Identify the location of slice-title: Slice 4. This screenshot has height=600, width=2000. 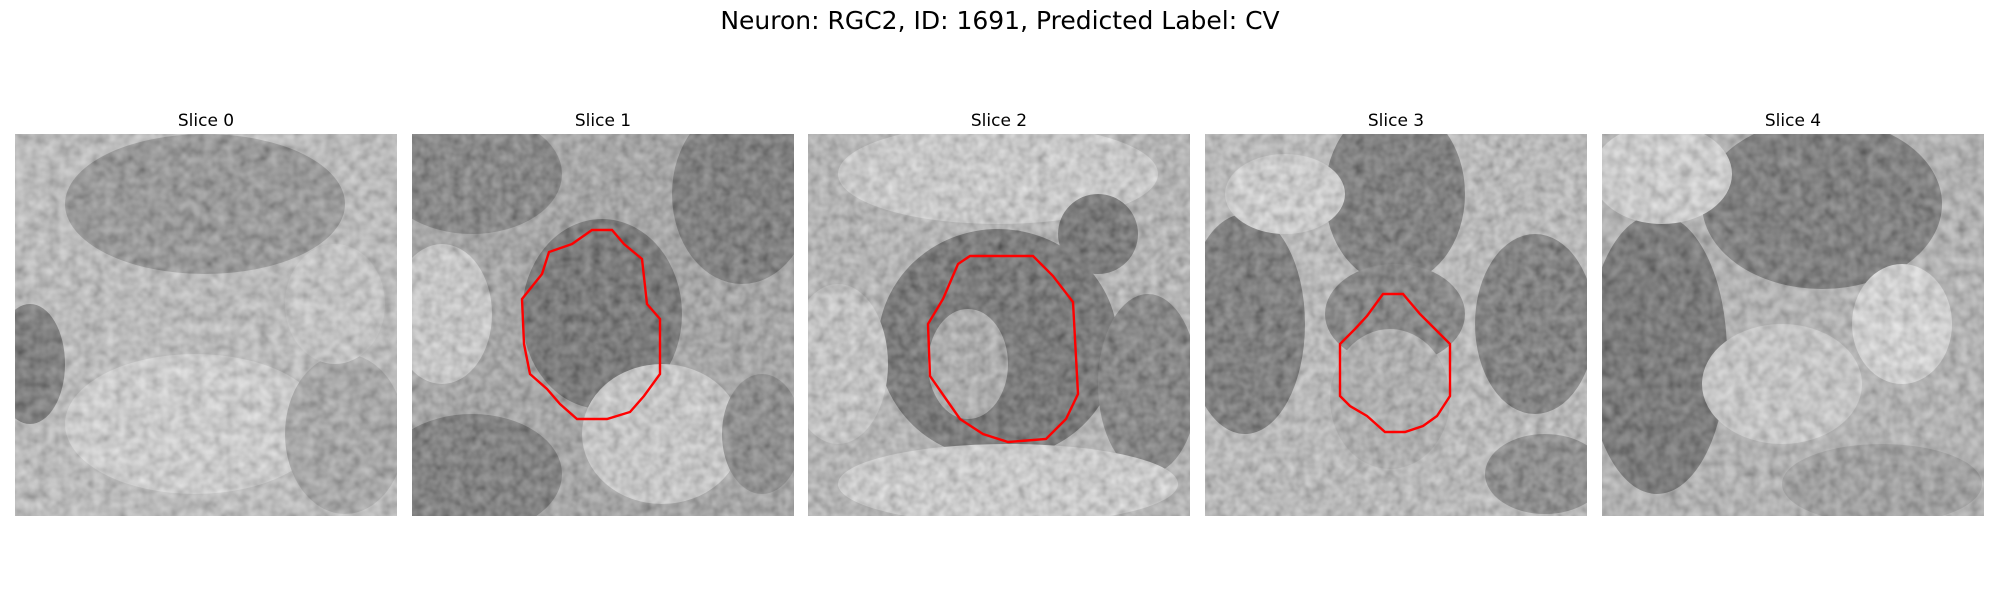
(1793, 121).